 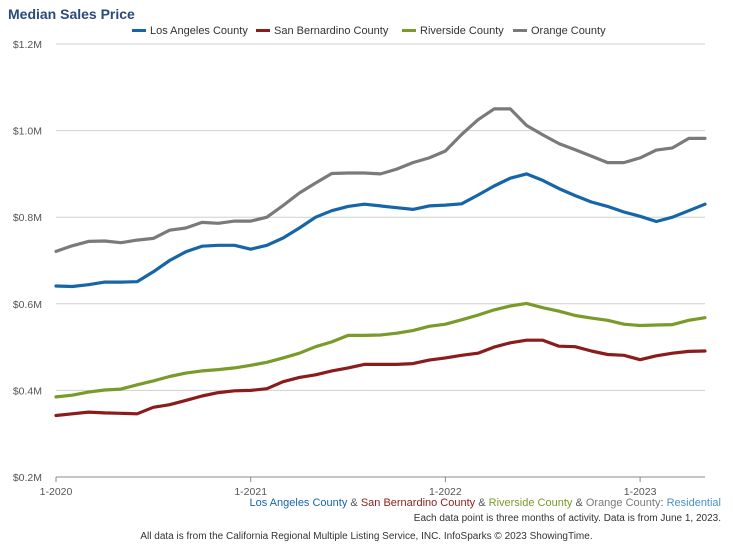 I want to click on legend-swatch-riverside, so click(x=409, y=30).